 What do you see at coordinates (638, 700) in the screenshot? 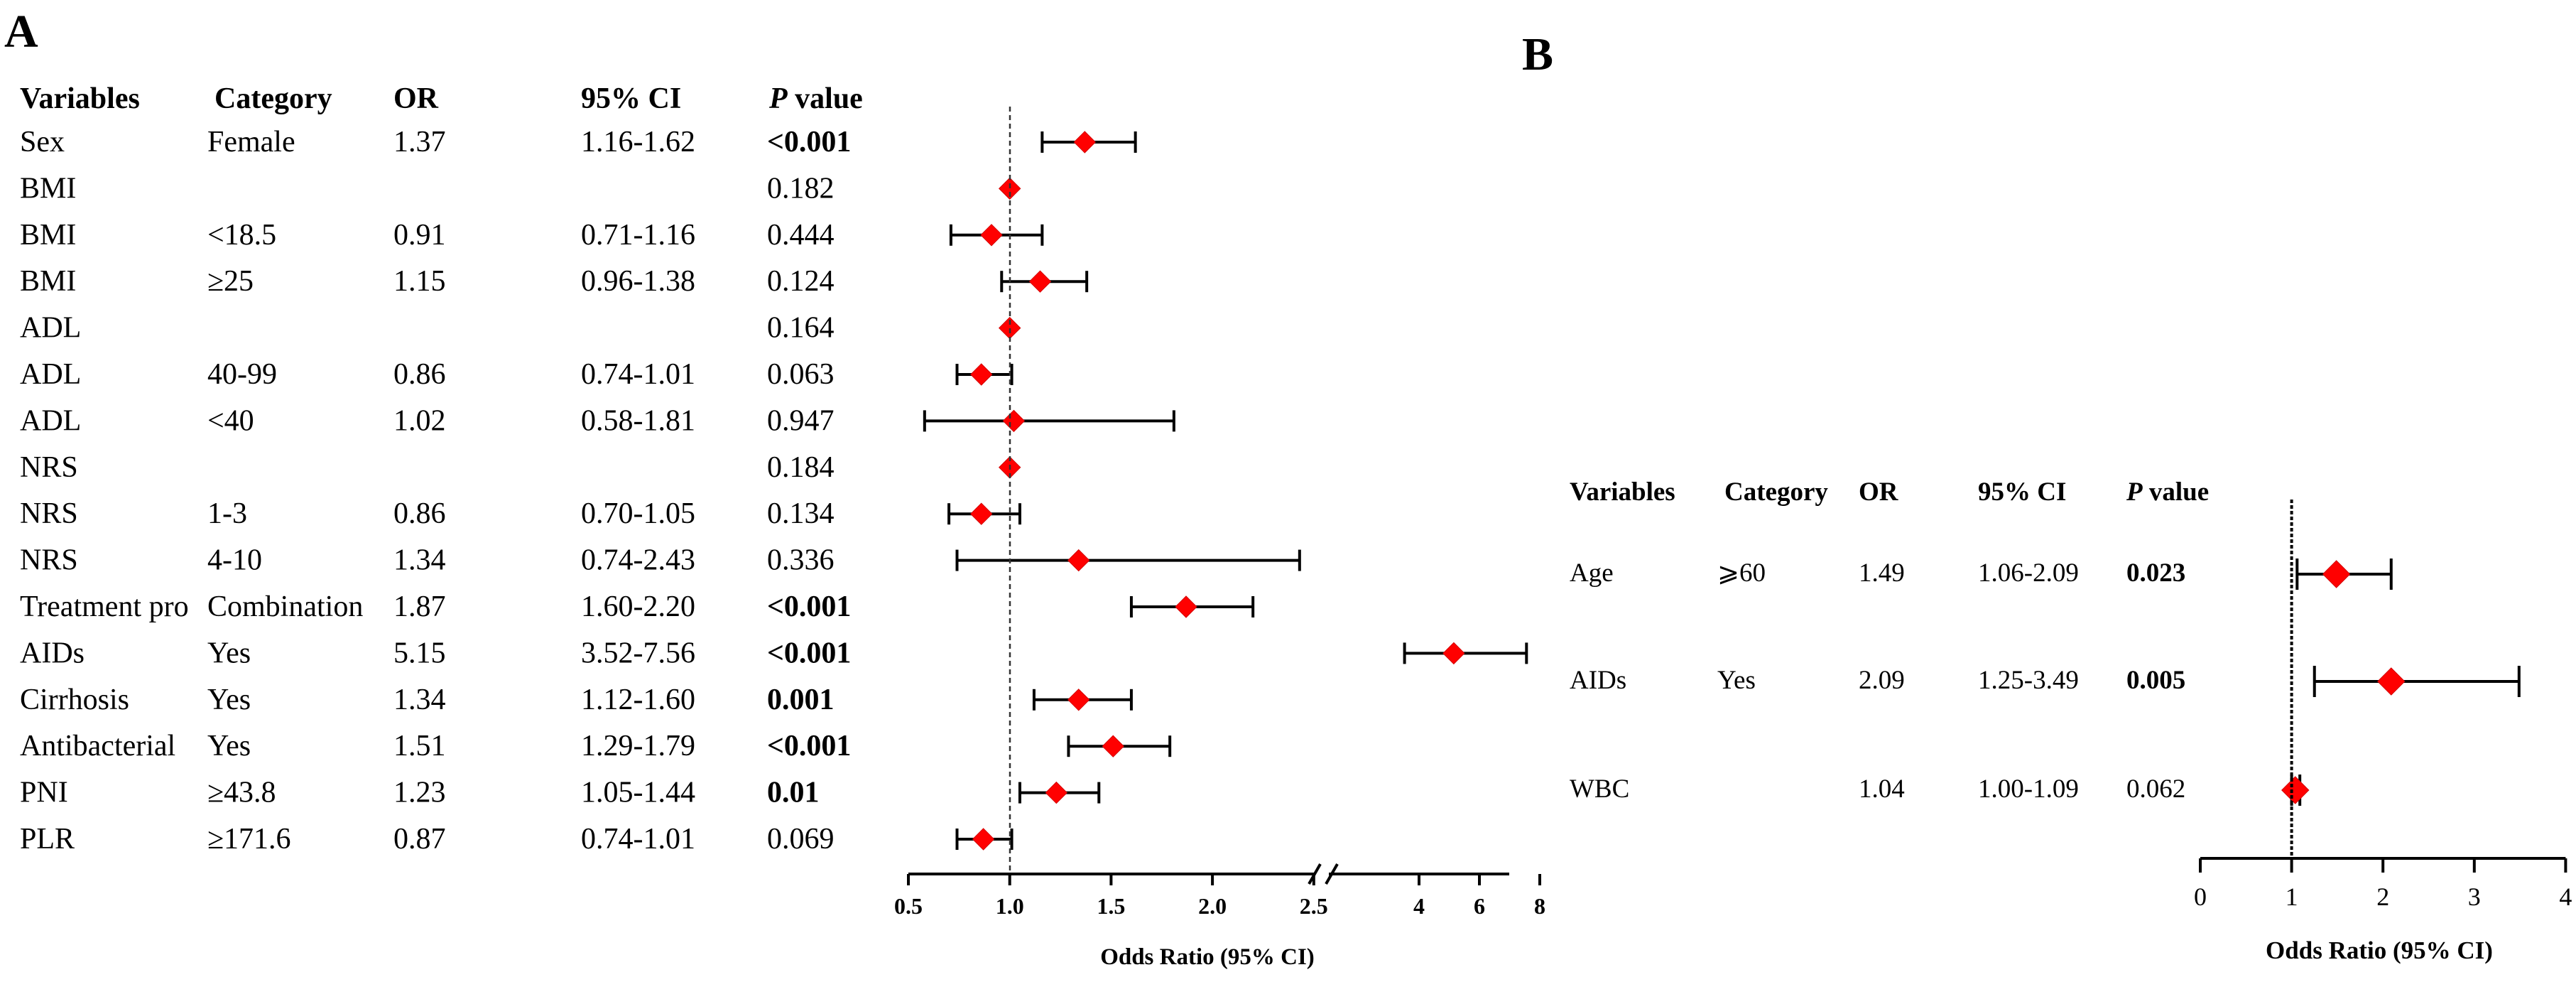
I see `cell-ci: 1.12-1.60` at bounding box center [638, 700].